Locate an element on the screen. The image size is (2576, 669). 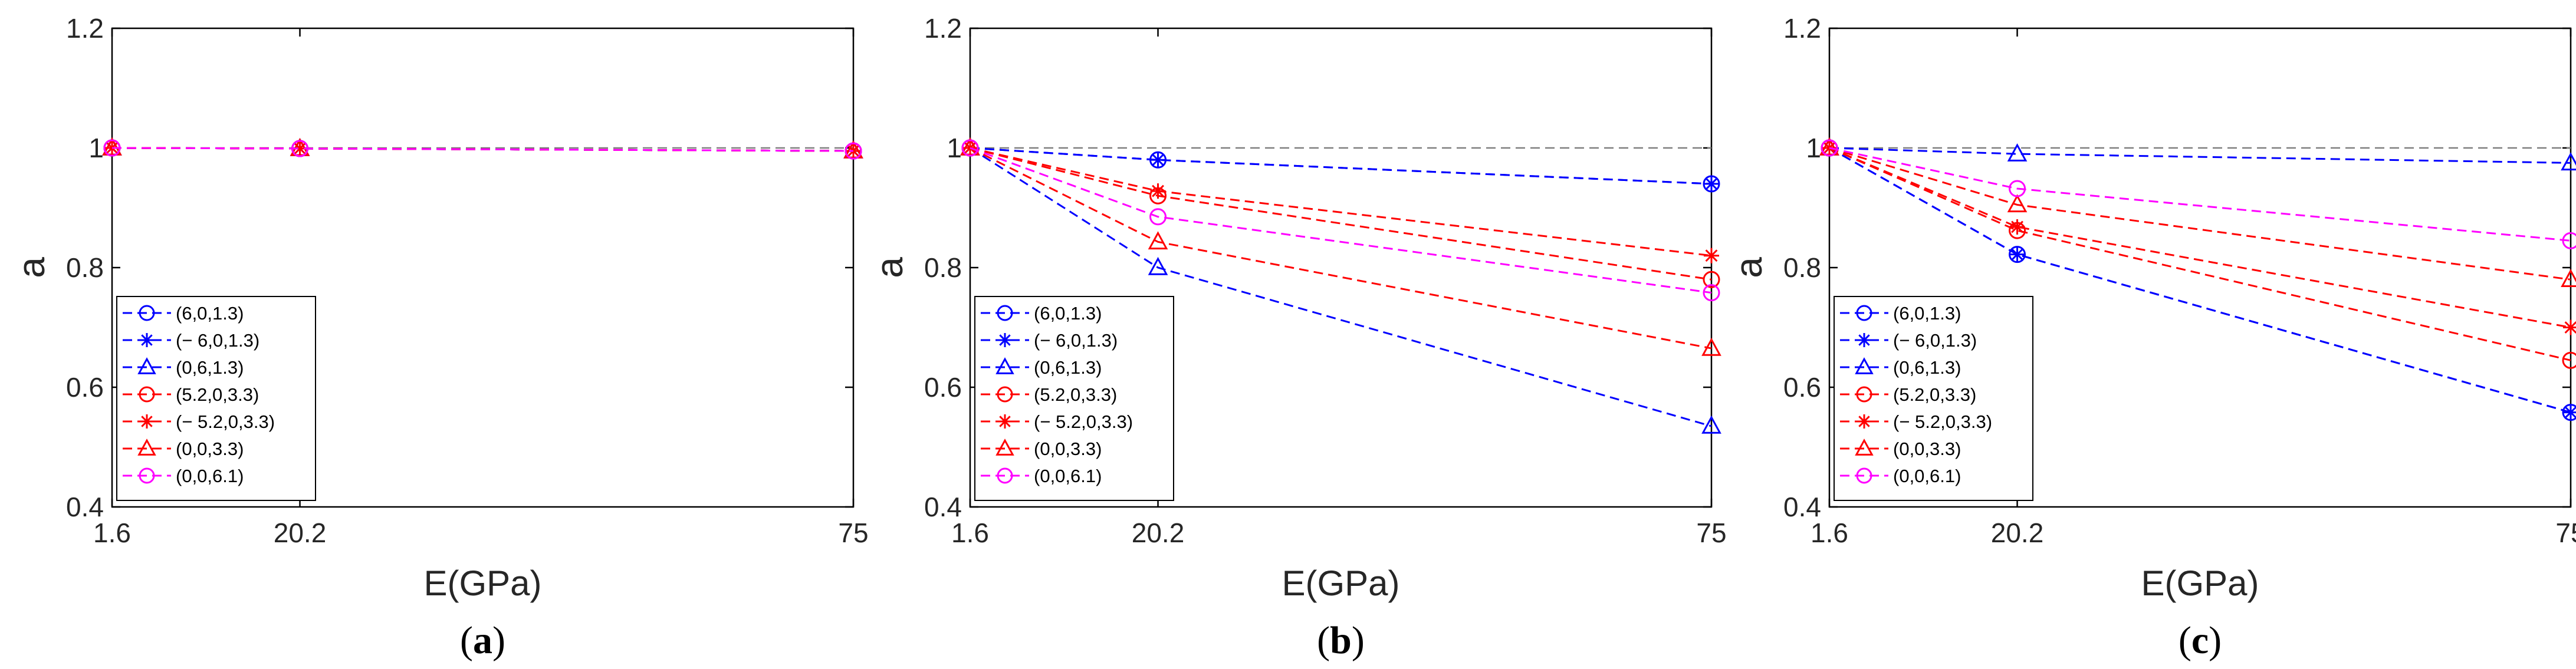
panel-caption: (a) is located at coordinates (482, 641).